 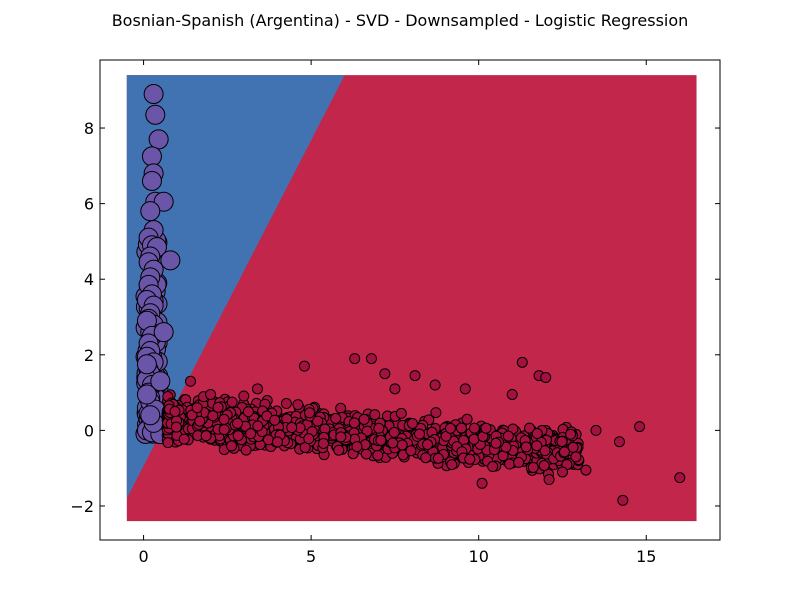 I want to click on x-tick-label: 15, so click(x=646, y=556).